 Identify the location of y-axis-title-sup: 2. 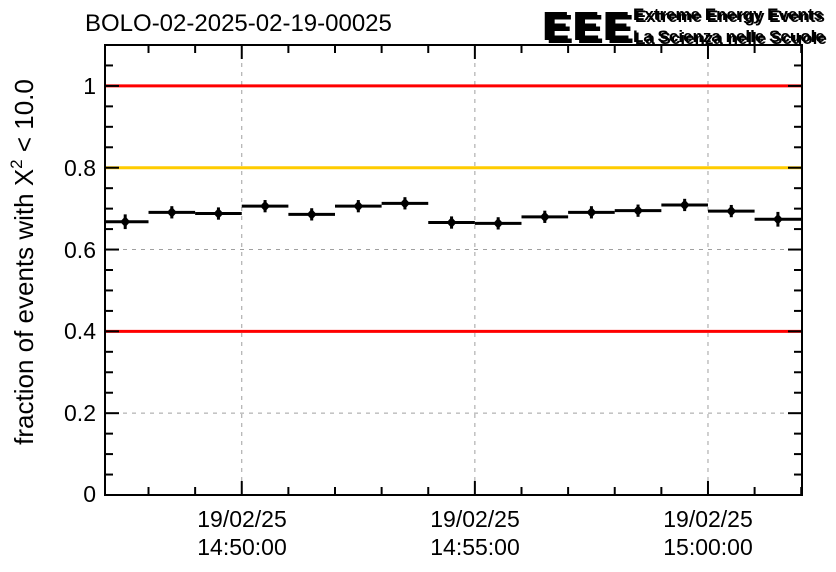
(16, 163).